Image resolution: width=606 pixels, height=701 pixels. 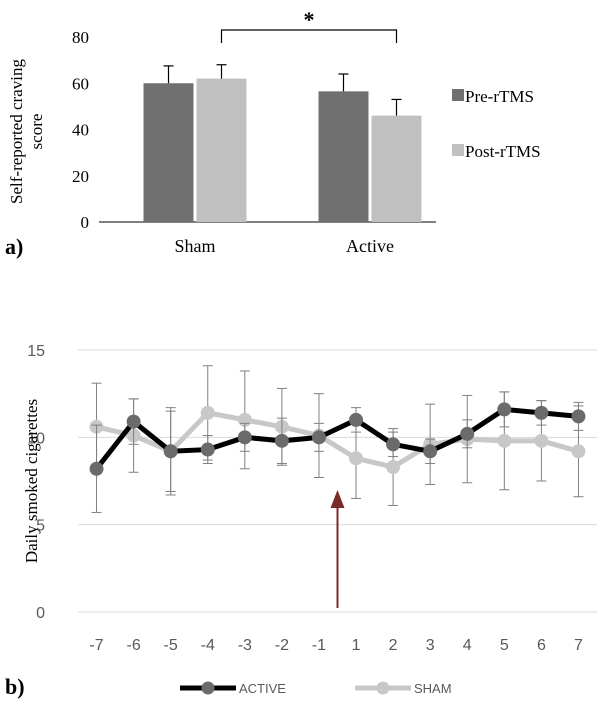 I want to click on y-tick-label: 10, so click(x=36, y=438).